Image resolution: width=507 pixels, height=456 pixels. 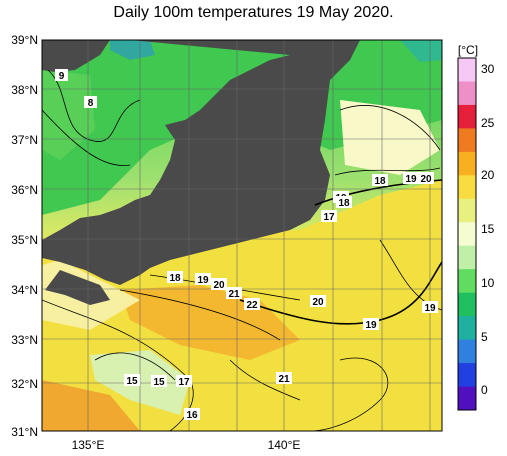 I want to click on contour-label: 8, so click(x=90, y=102).